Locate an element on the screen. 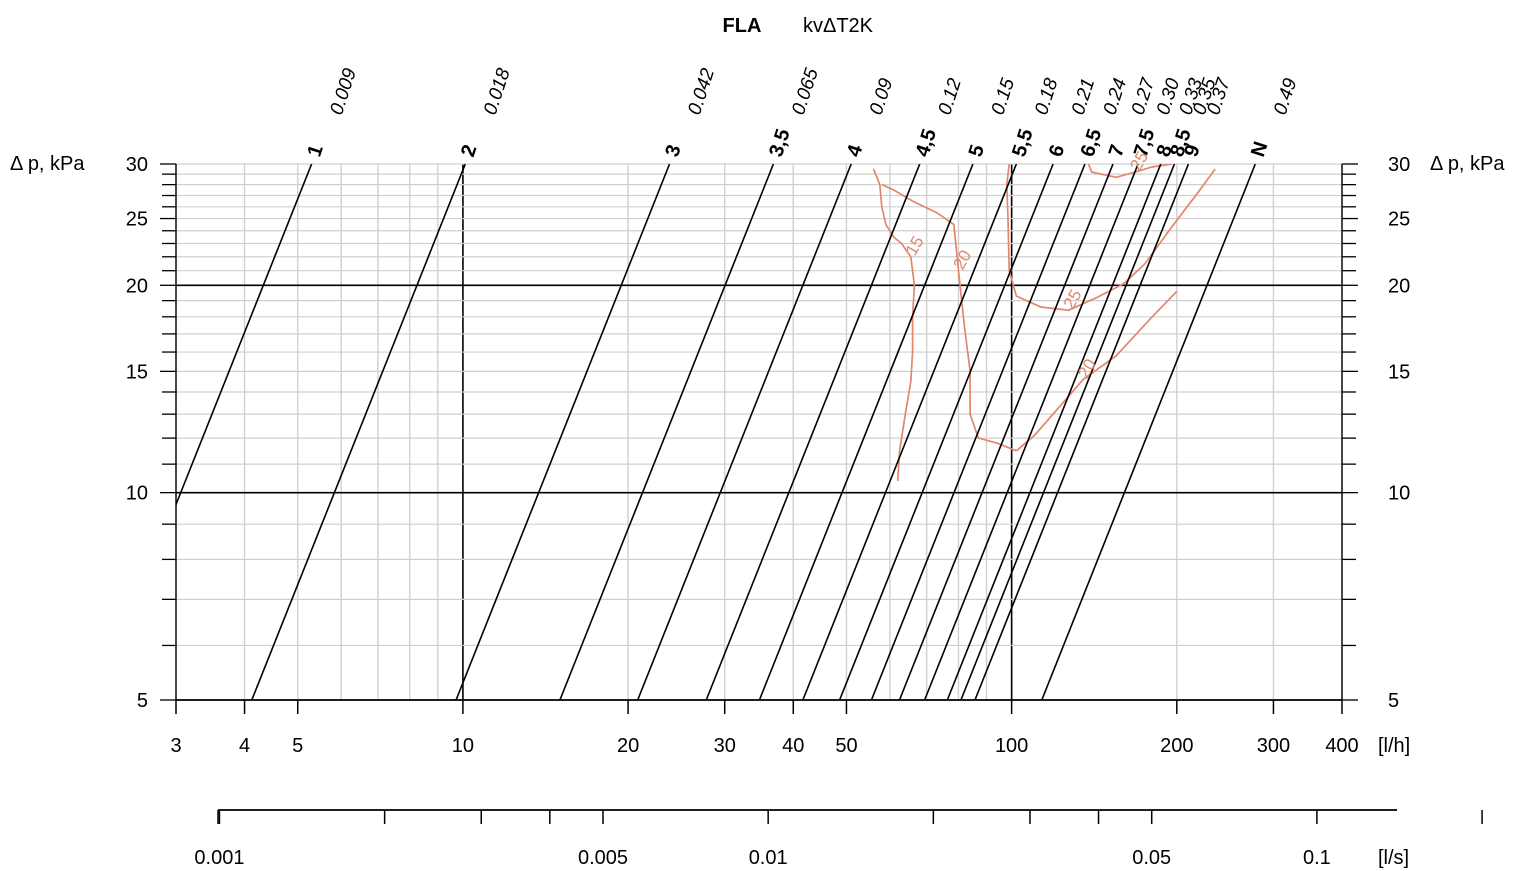 The height and width of the screenshot is (871, 1517). setting-label: 3 is located at coordinates (673, 150).